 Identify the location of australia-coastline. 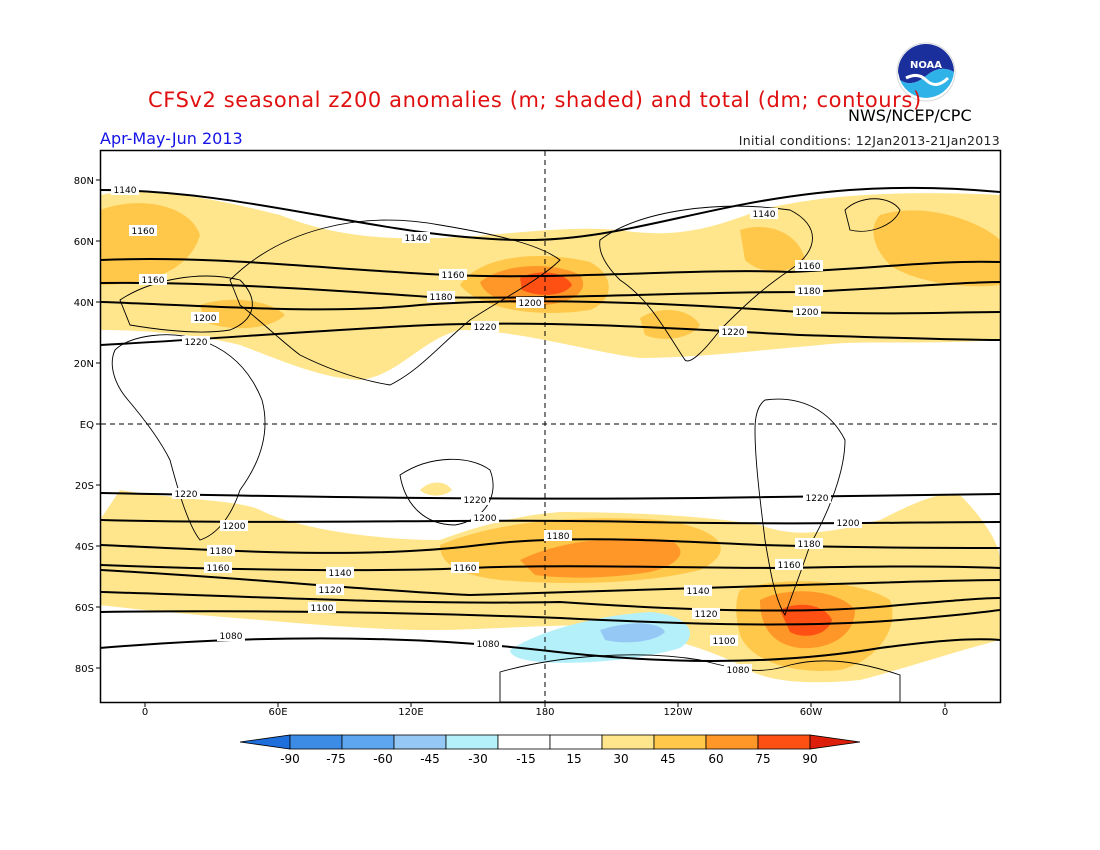
(446, 492).